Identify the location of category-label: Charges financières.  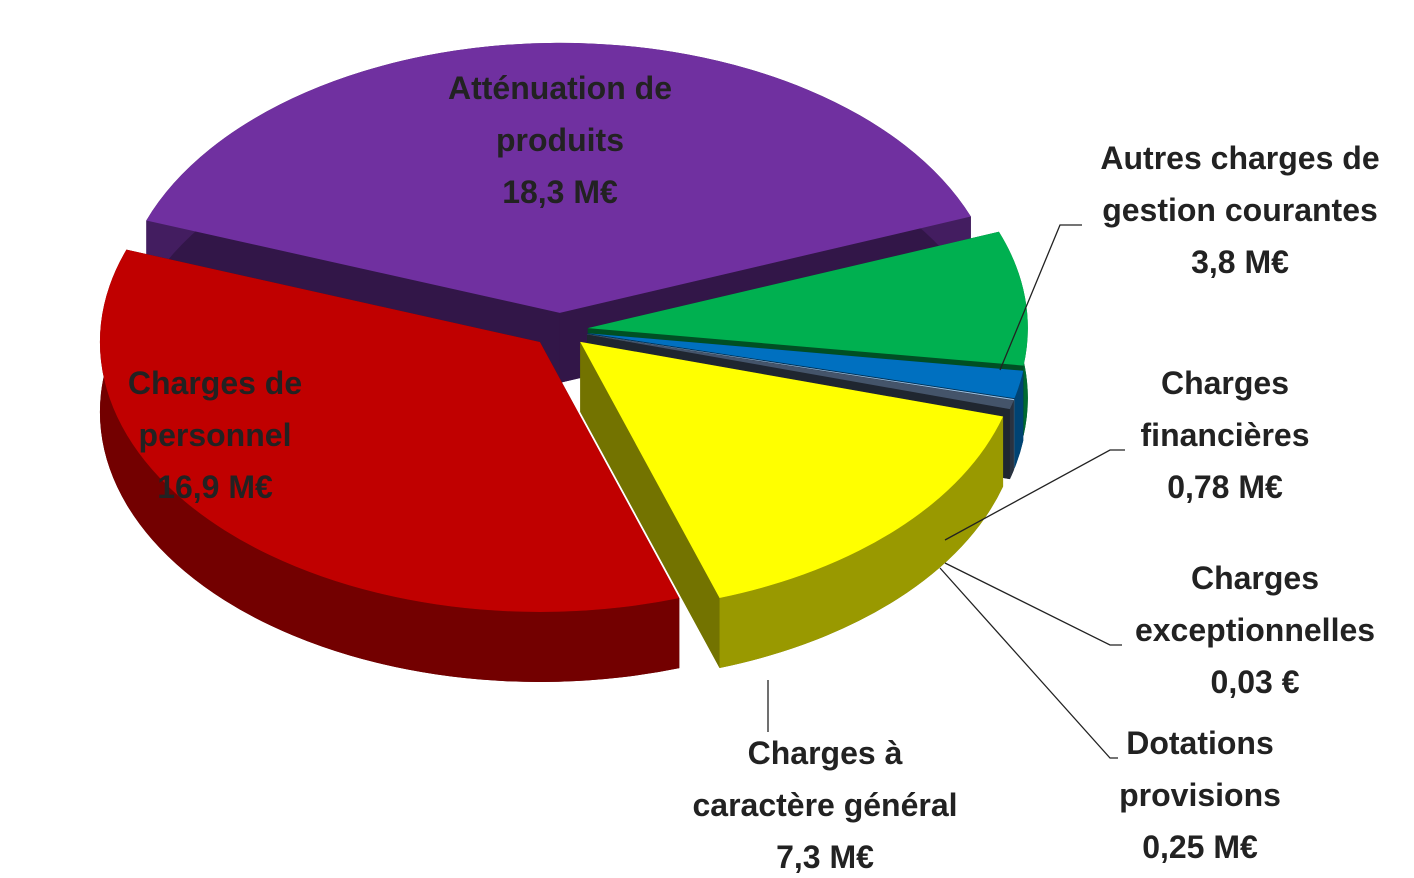
(1225, 409).